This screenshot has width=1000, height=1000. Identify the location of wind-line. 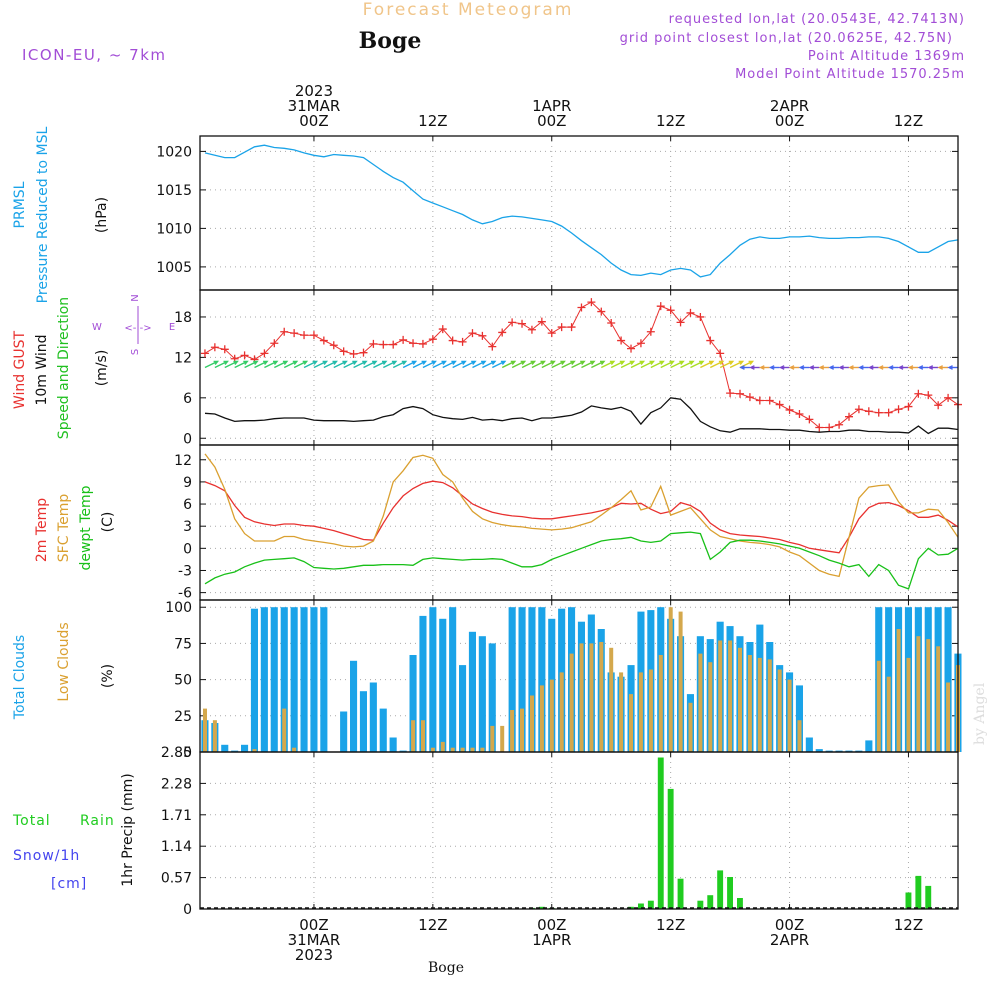
(581, 416).